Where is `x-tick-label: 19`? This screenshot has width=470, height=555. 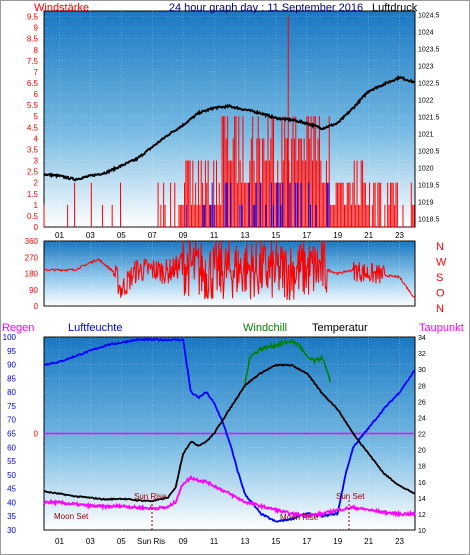 x-tick-label: 19 is located at coordinates (337, 235).